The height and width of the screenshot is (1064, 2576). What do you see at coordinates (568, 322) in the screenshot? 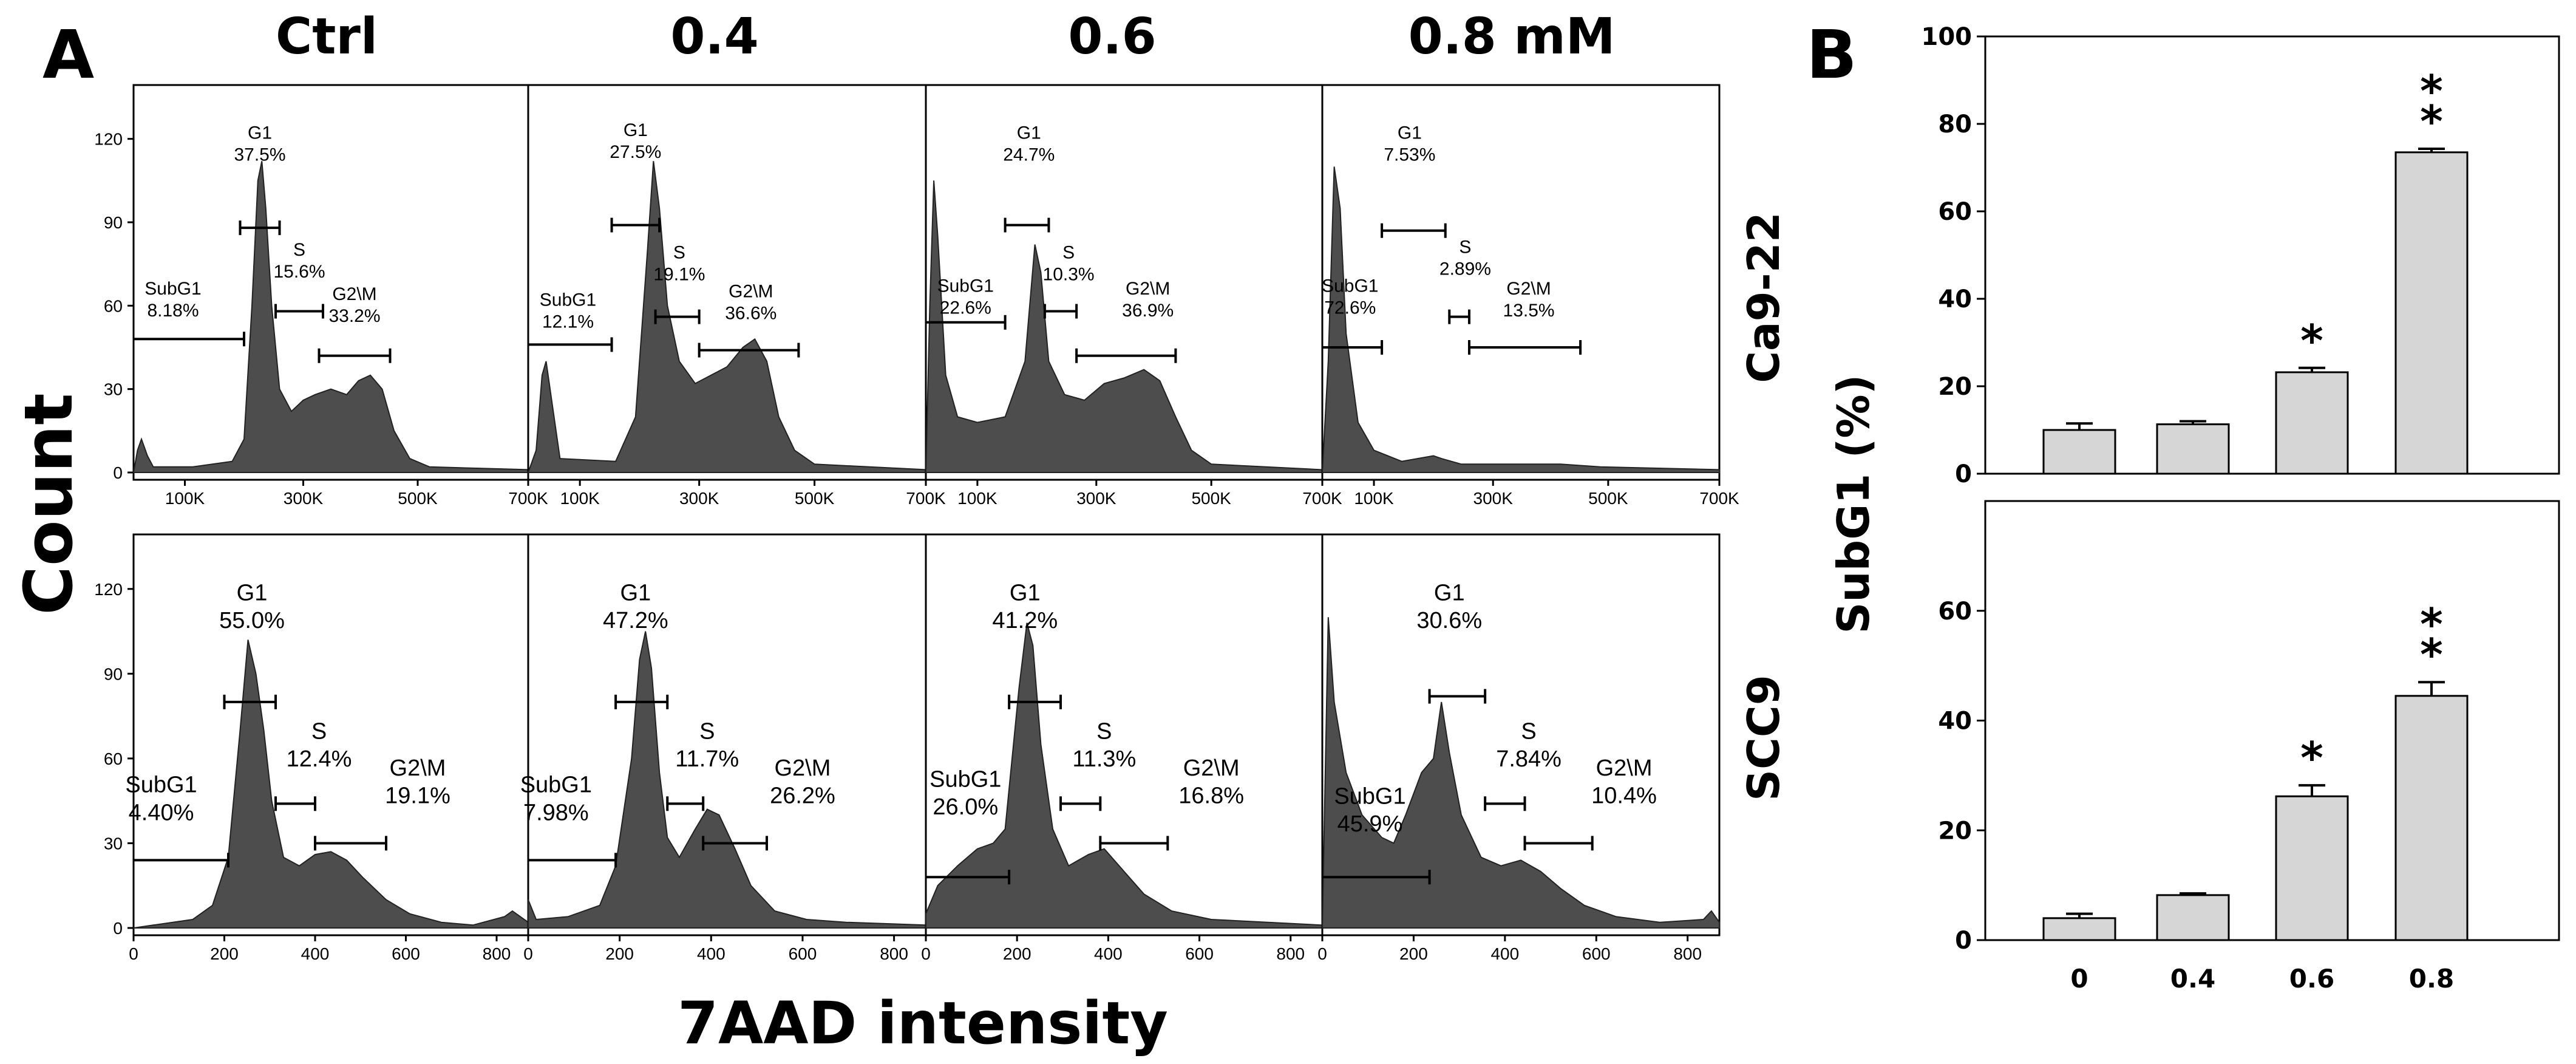
I see `gate-percent-label: 12.1%` at bounding box center [568, 322].